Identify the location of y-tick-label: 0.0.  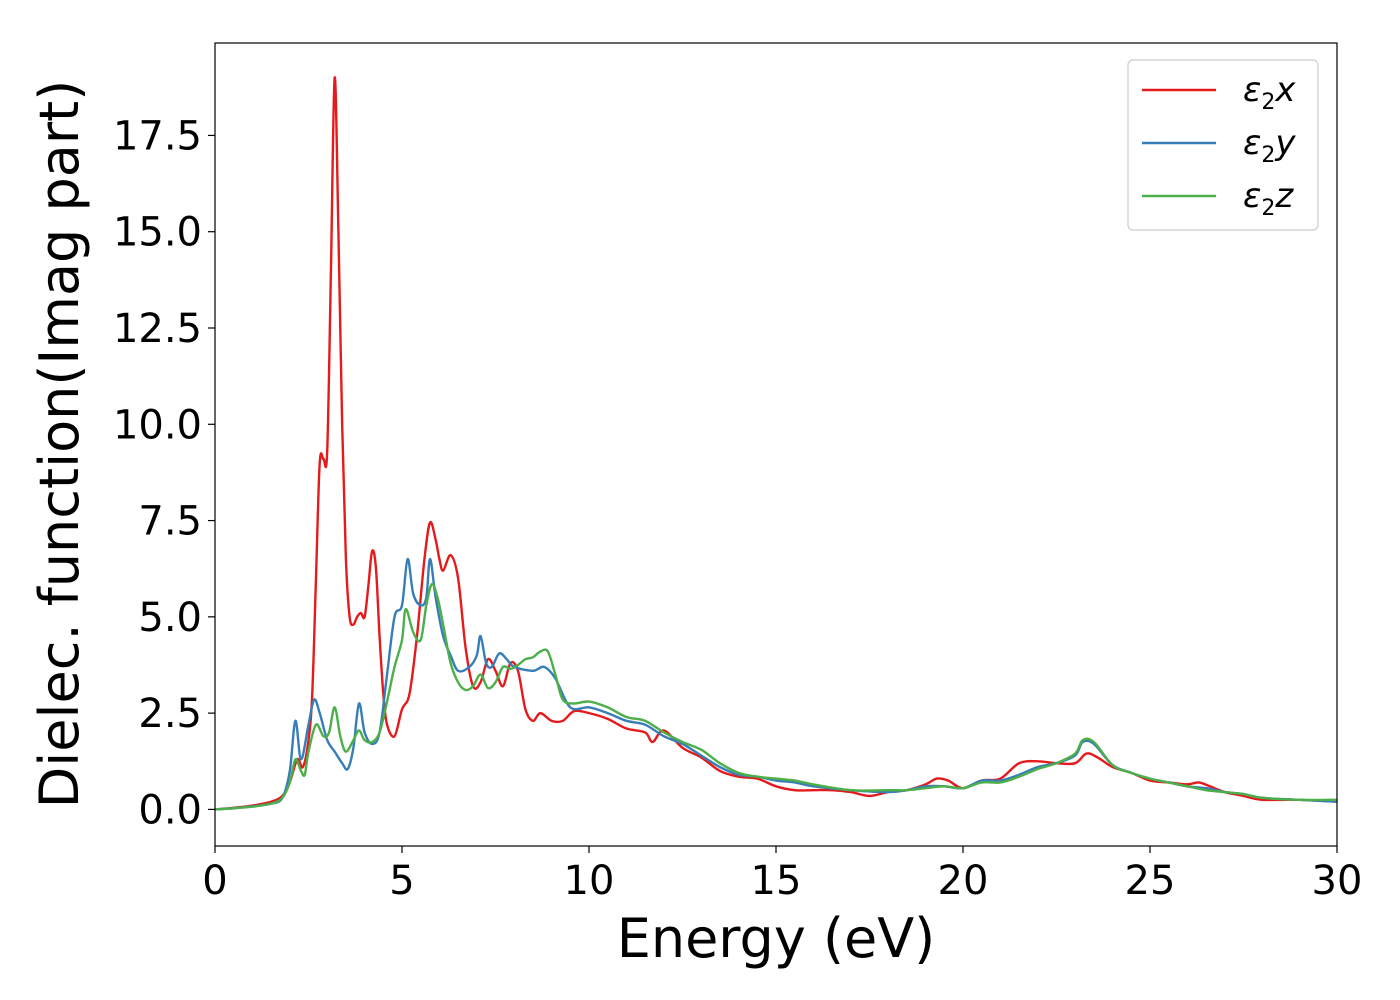
(170, 810).